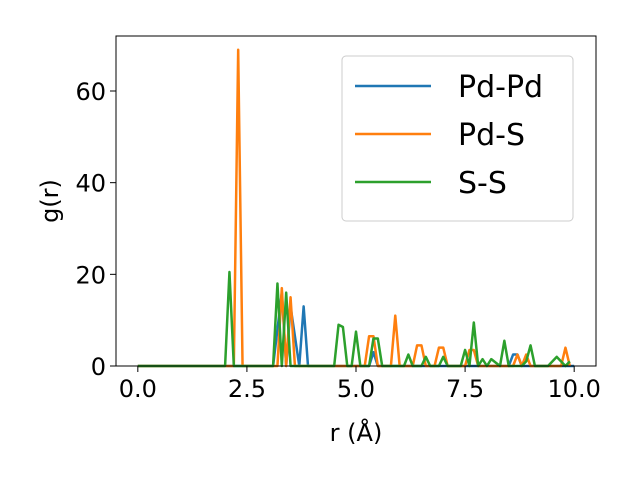  I want to click on legend: Pd-Pd Pd-S S-S, so click(457, 138).